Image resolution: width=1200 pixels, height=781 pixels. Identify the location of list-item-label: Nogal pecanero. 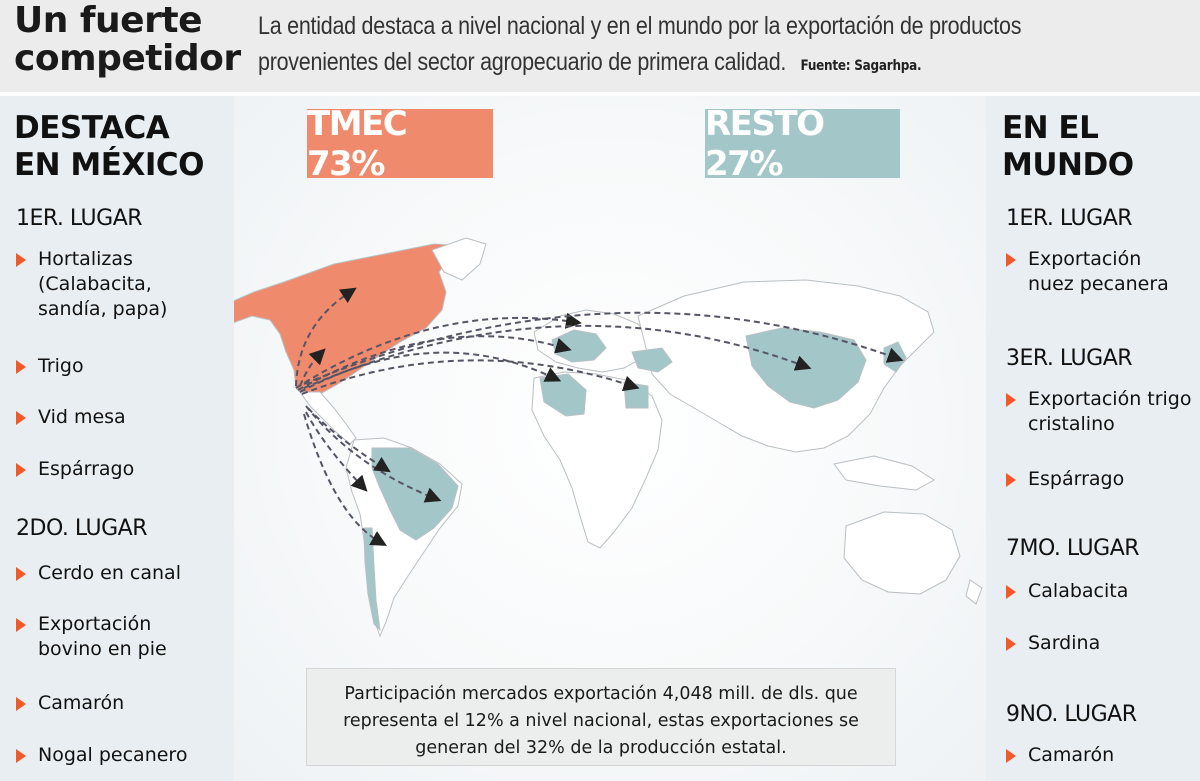
(113, 755).